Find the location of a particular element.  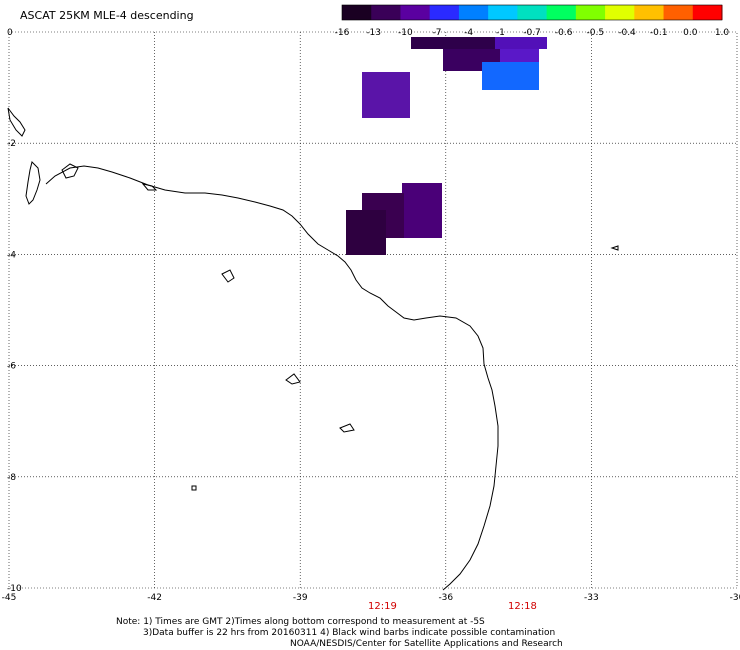

colorbar-border is located at coordinates (532, 12).